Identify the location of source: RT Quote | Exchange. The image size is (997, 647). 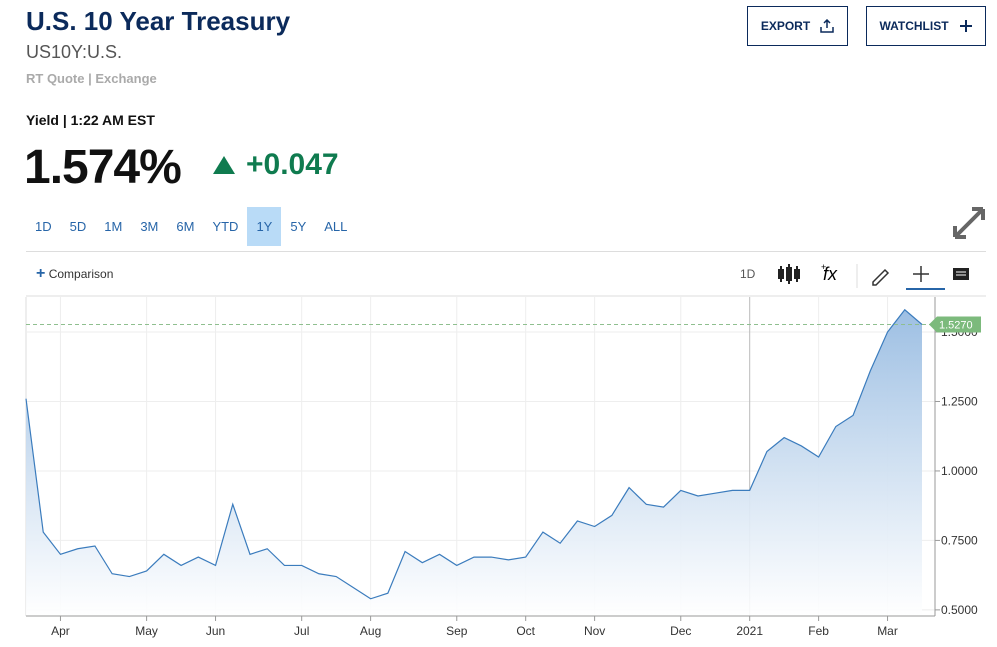
(91, 78).